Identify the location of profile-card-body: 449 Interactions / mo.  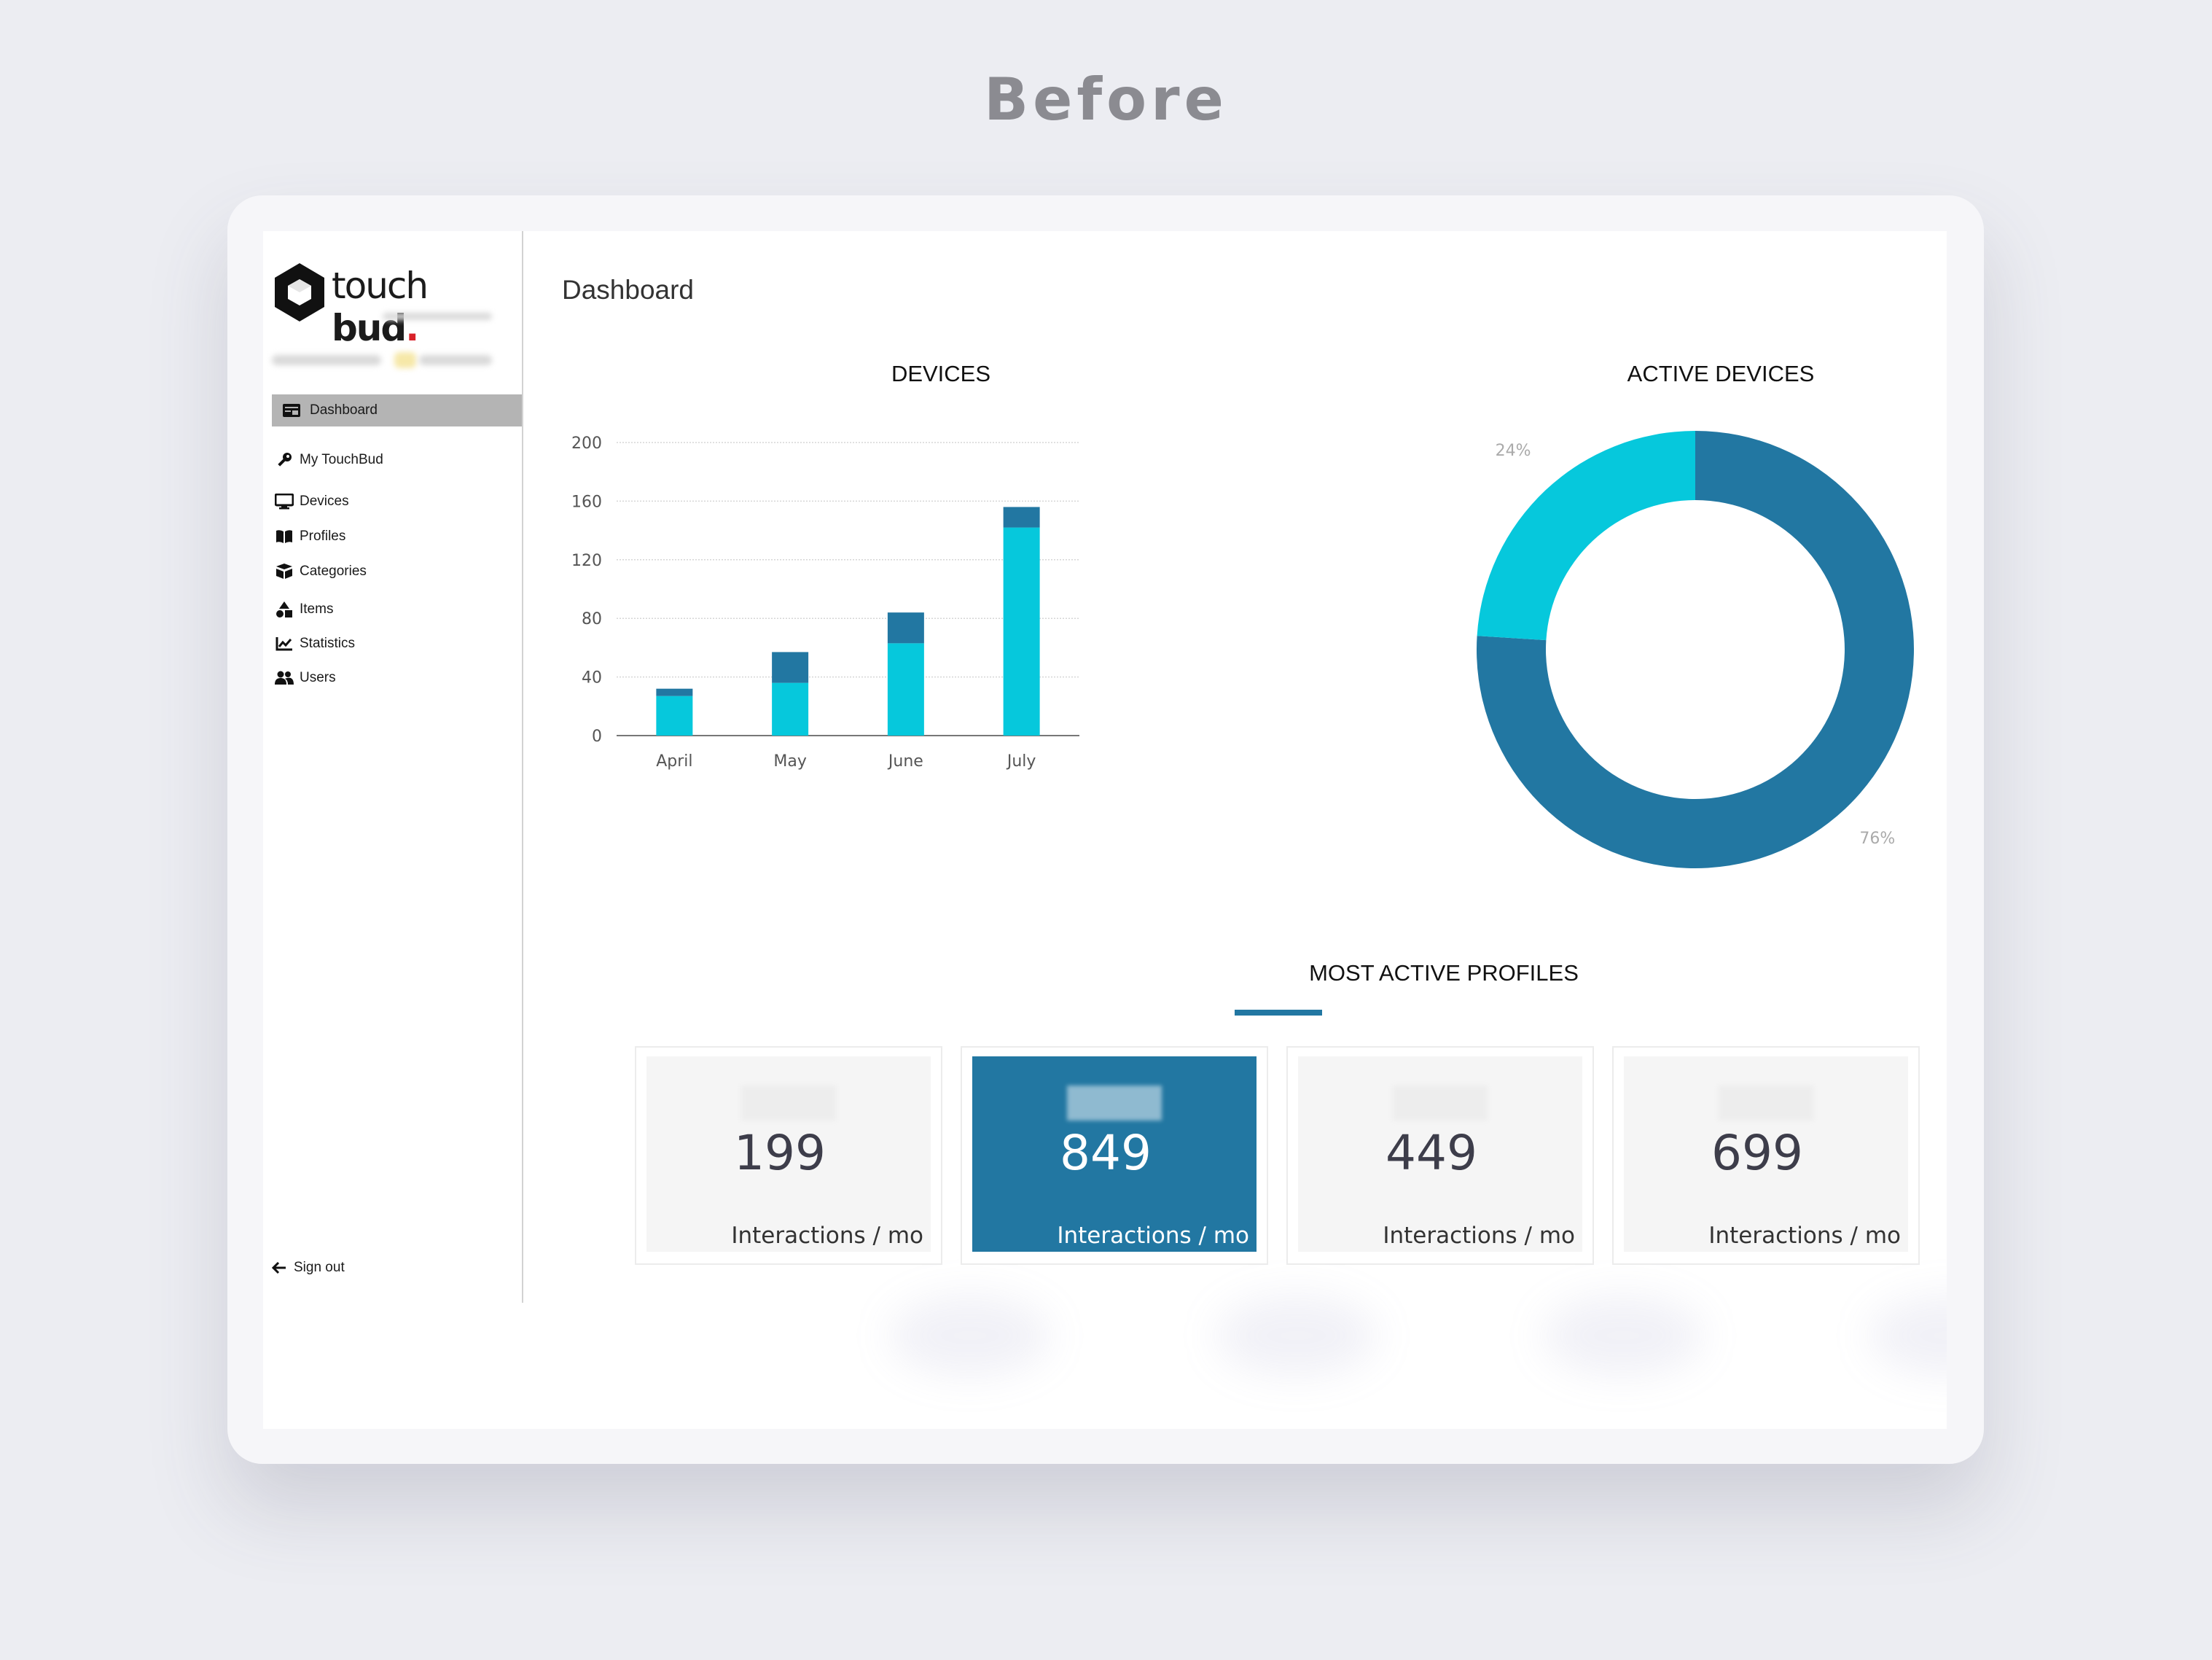
(1440, 1154).